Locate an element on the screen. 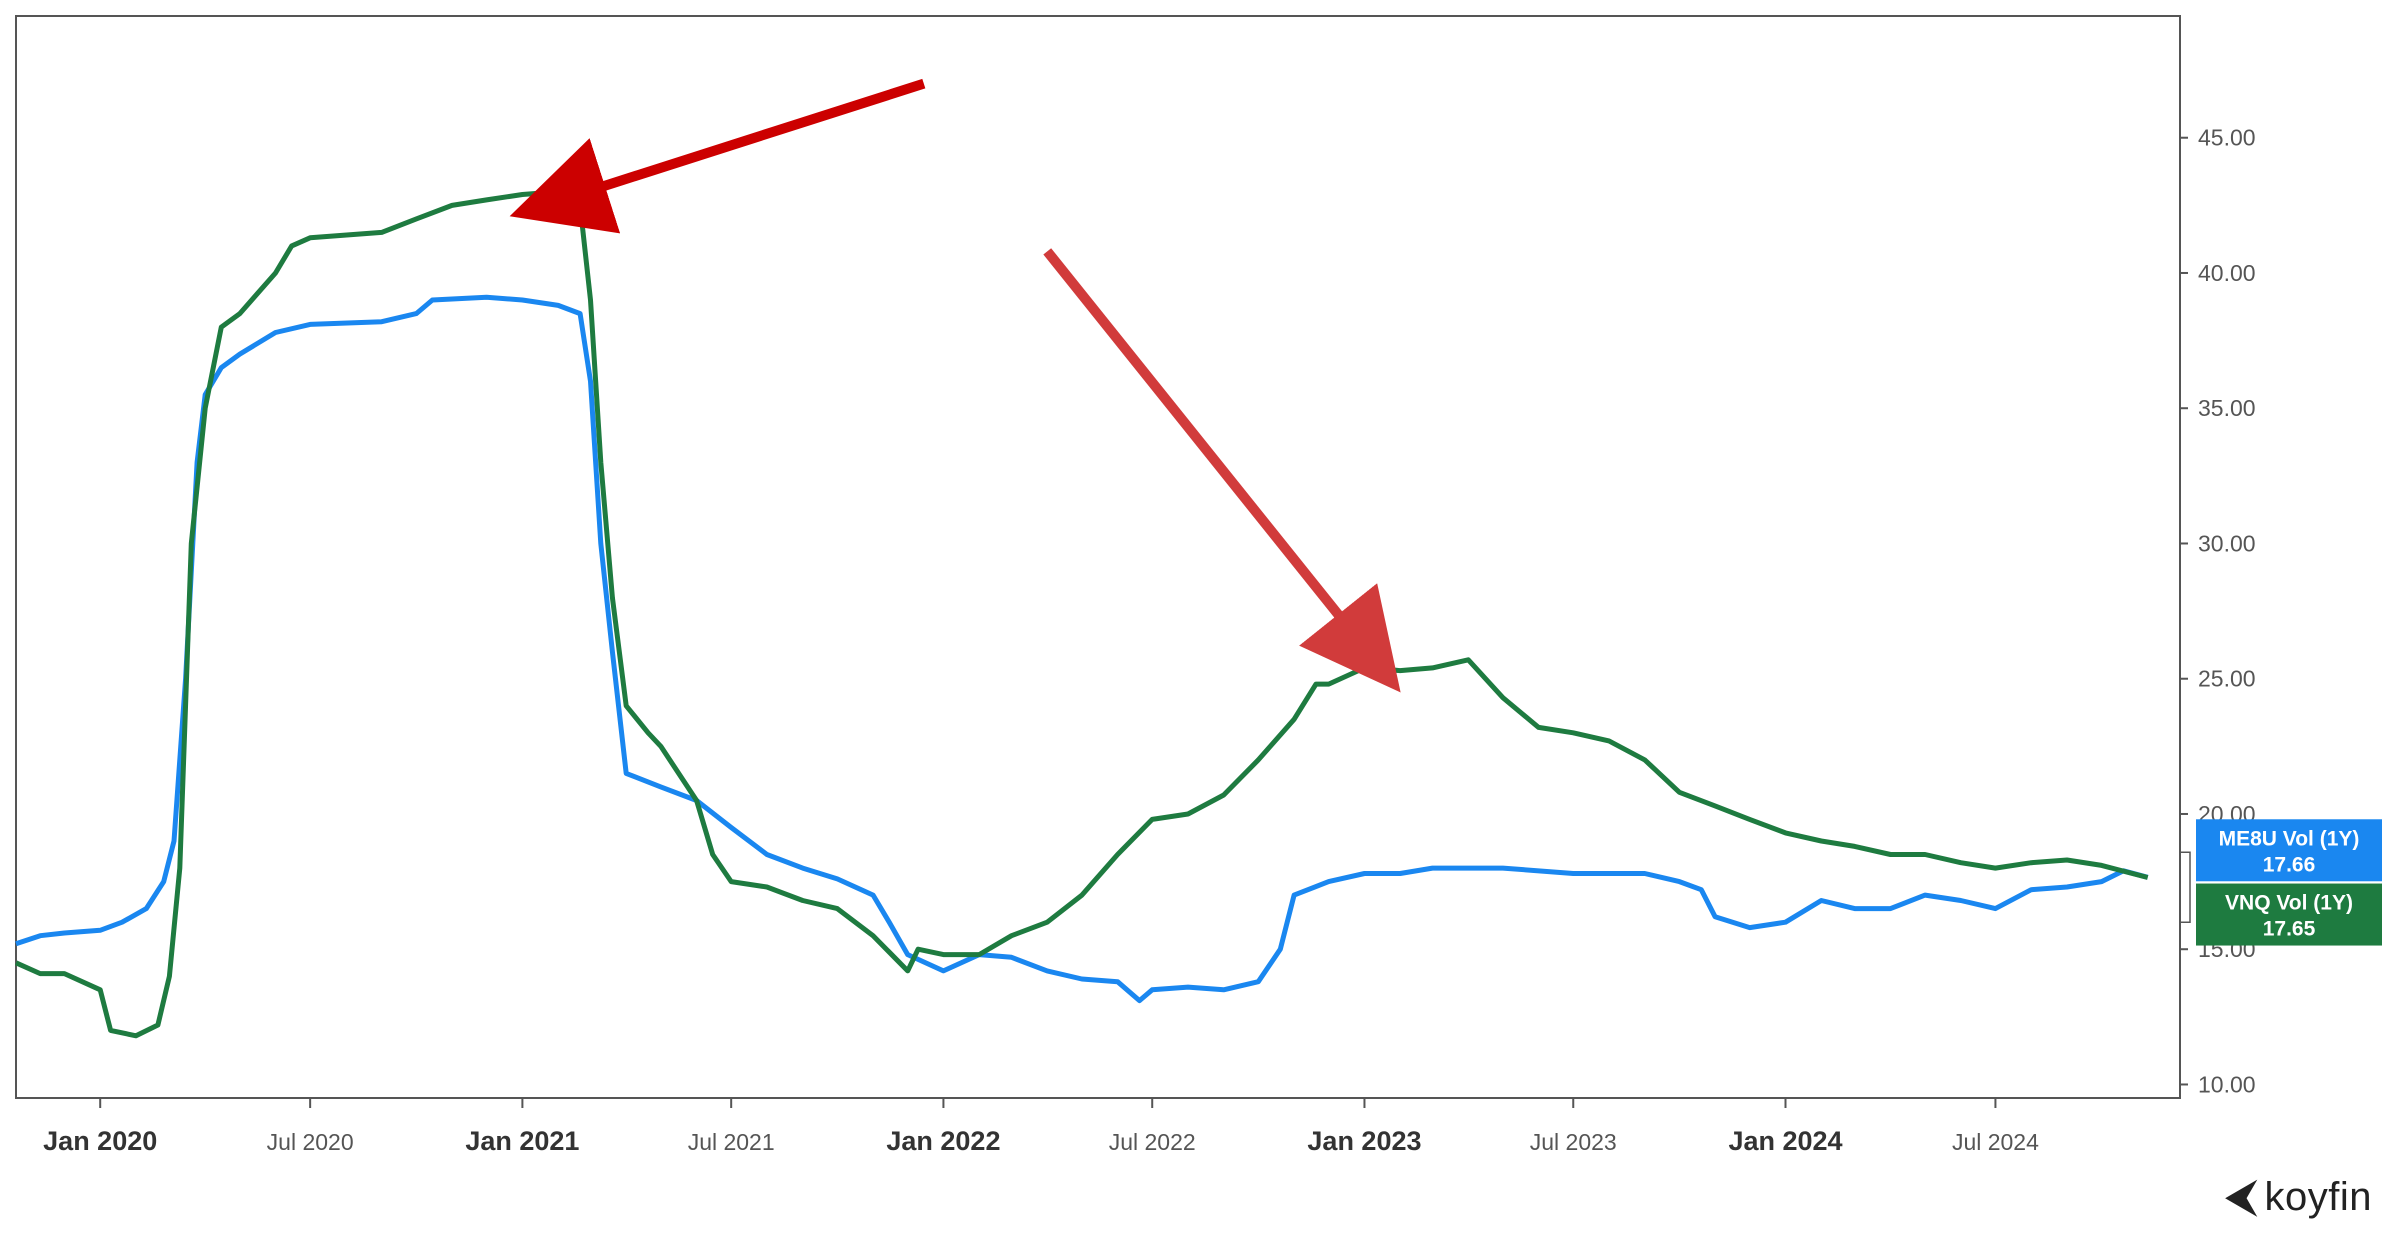 Image resolution: width=2400 pixels, height=1245 pixels. y-tick-label: 25.00 is located at coordinates (2227, 679).